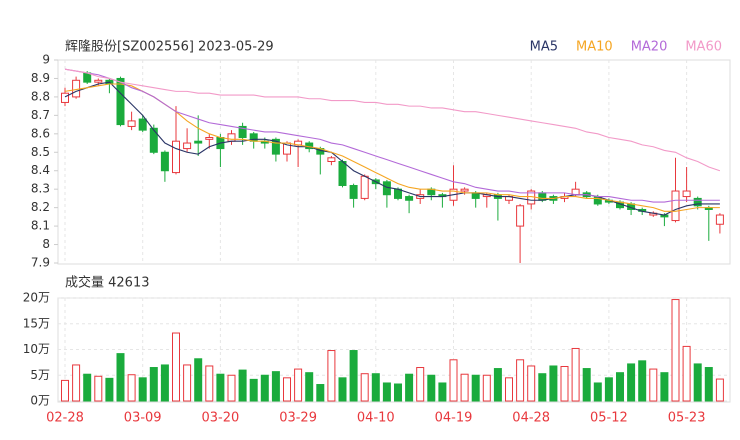 The width and height of the screenshot is (740, 440). Describe the element at coordinates (298, 418) in the screenshot. I see `x-tick-label: 03-29` at that location.